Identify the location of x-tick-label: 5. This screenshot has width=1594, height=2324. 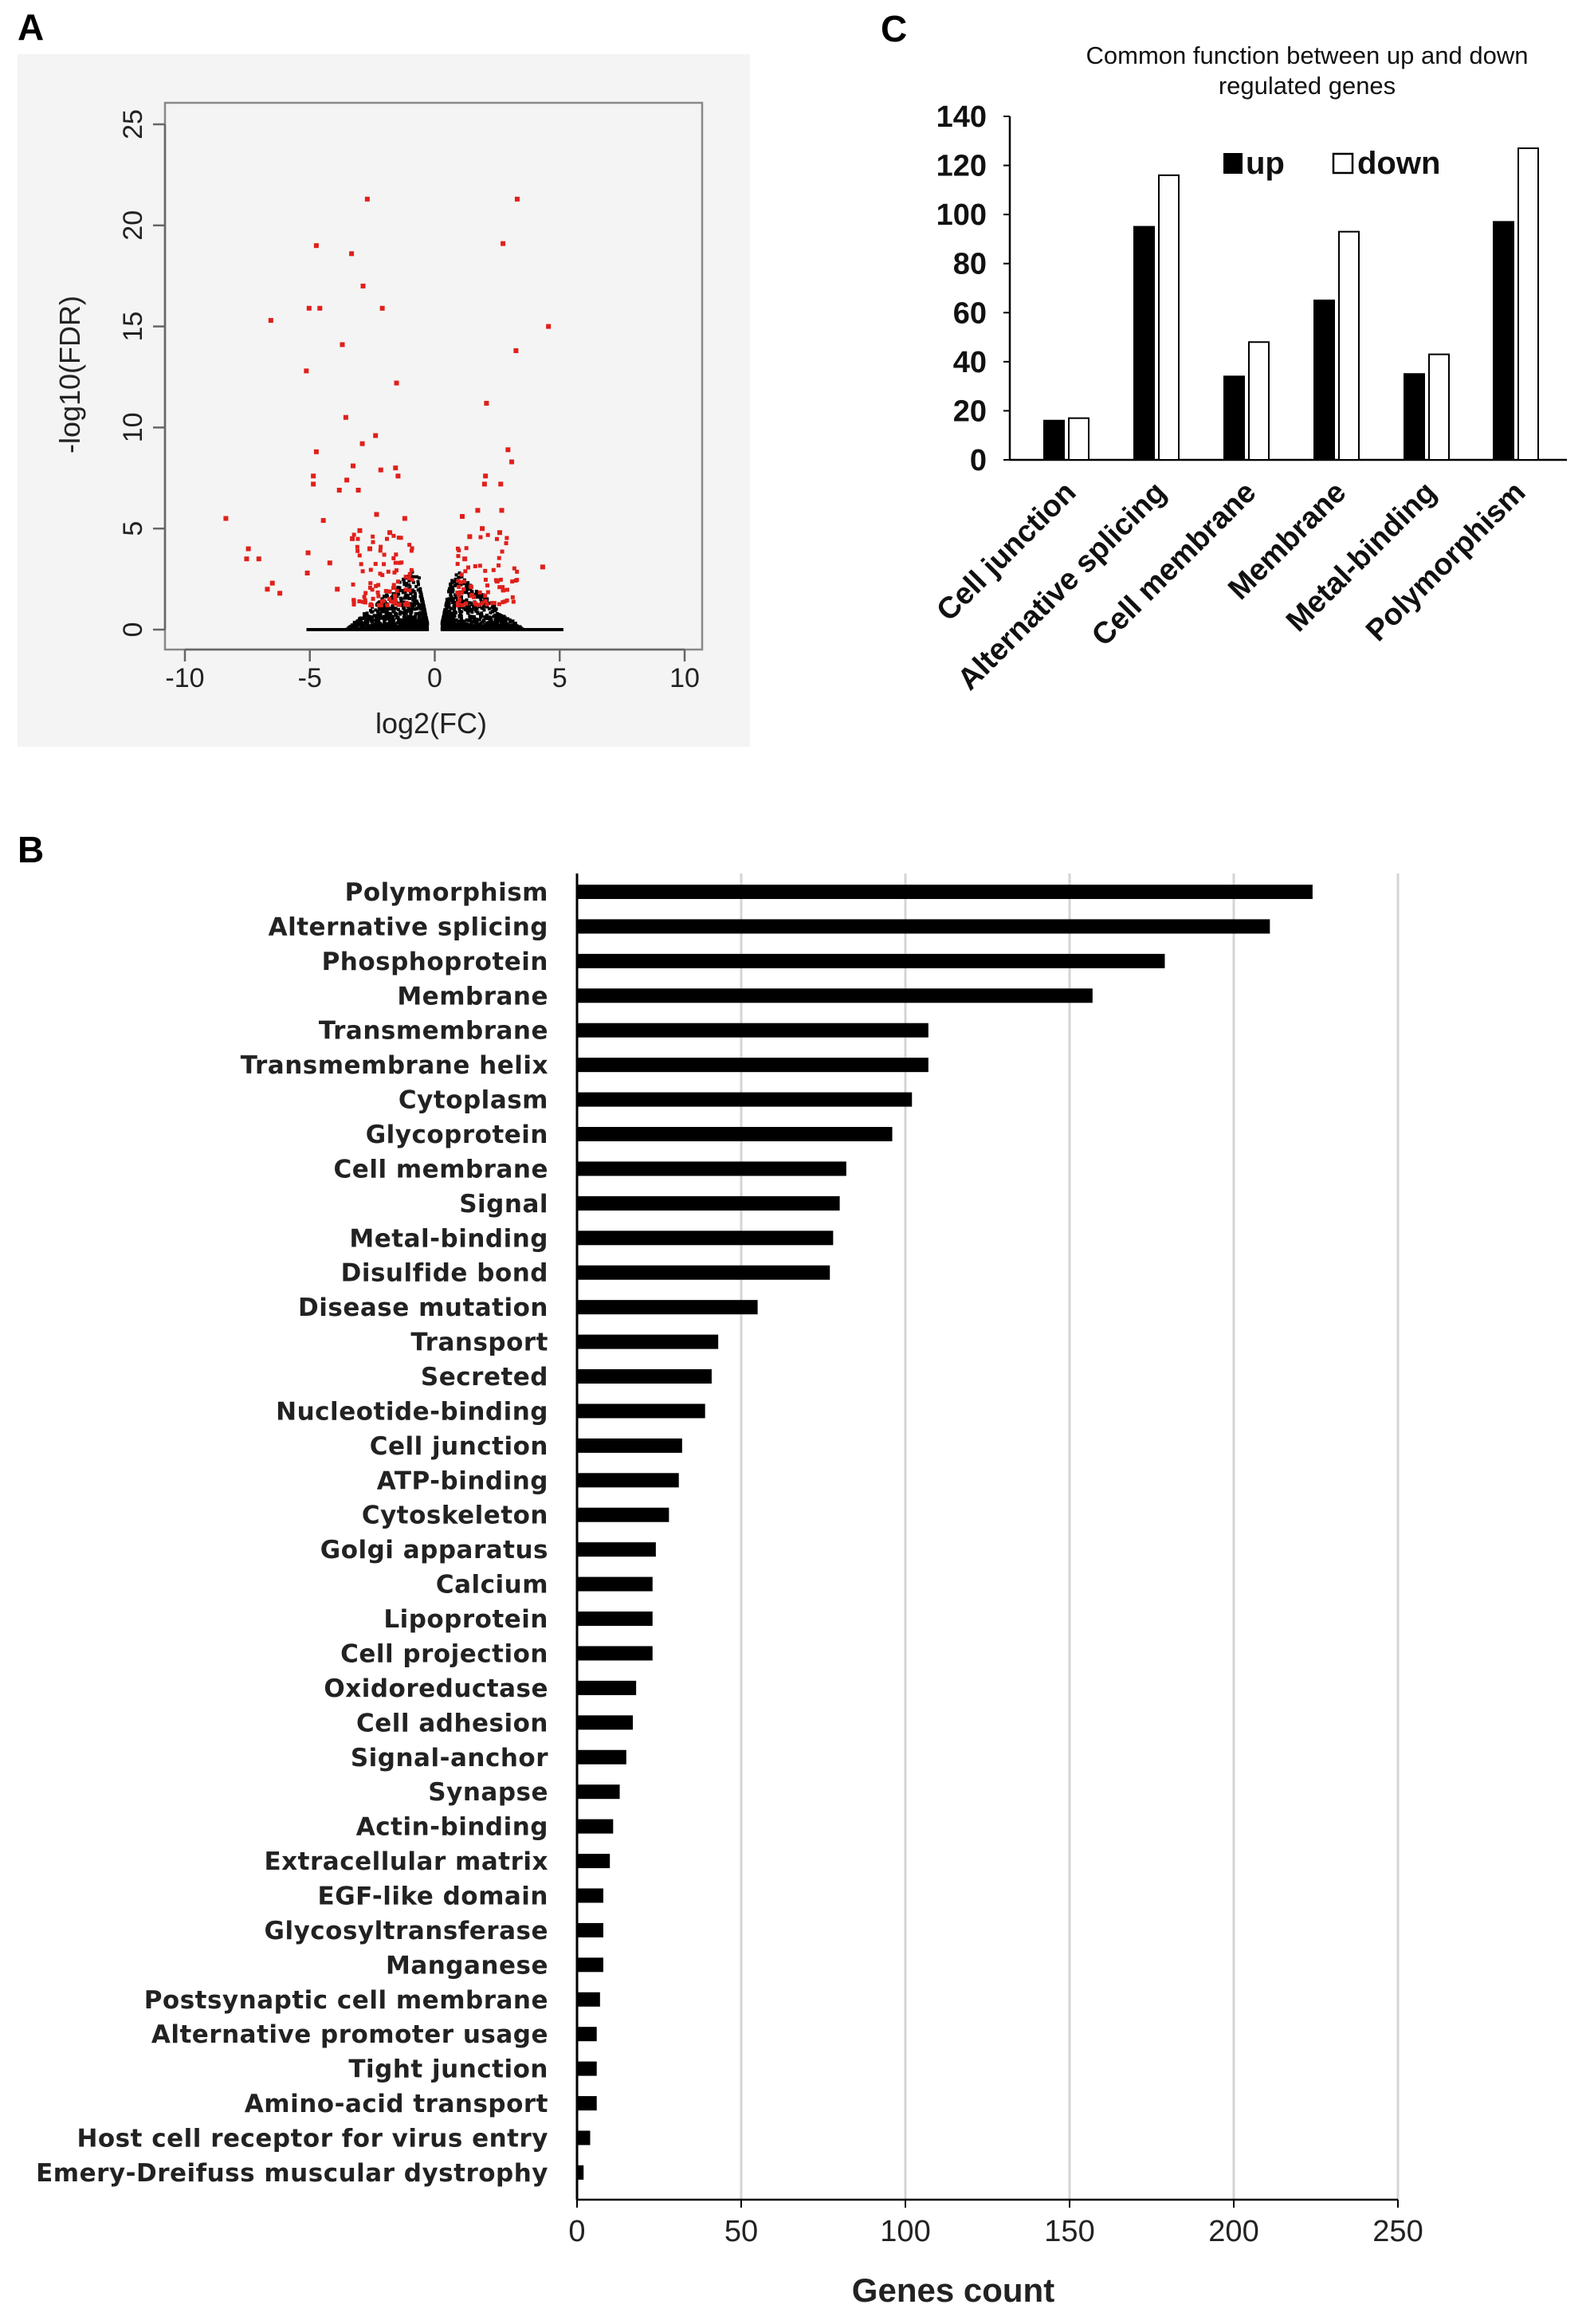
(559, 678).